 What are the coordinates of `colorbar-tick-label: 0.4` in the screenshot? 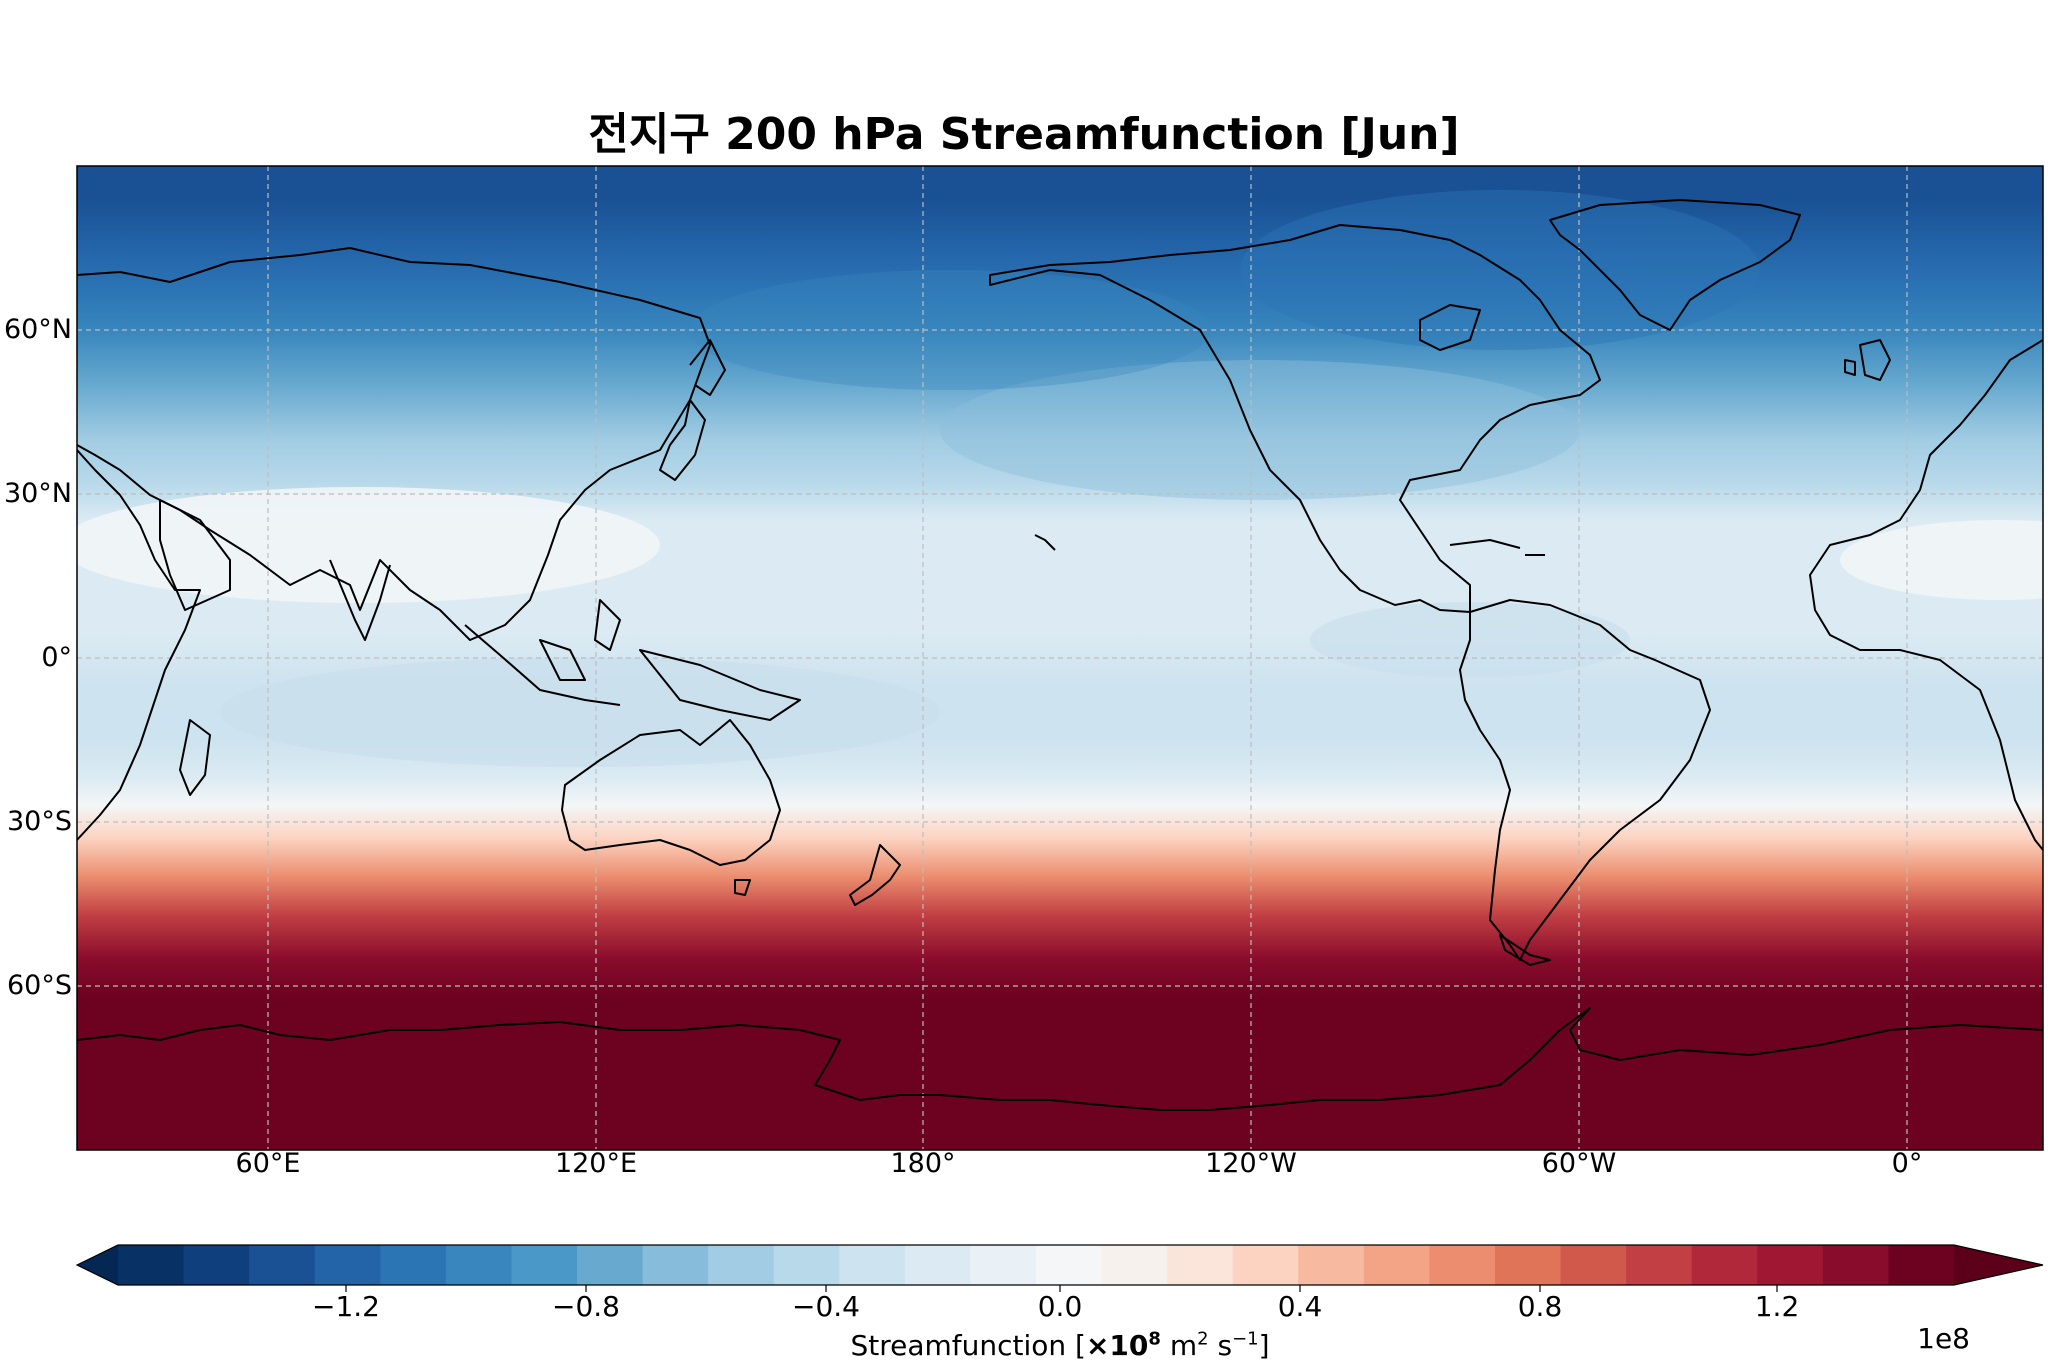 It's located at (1300, 1306).